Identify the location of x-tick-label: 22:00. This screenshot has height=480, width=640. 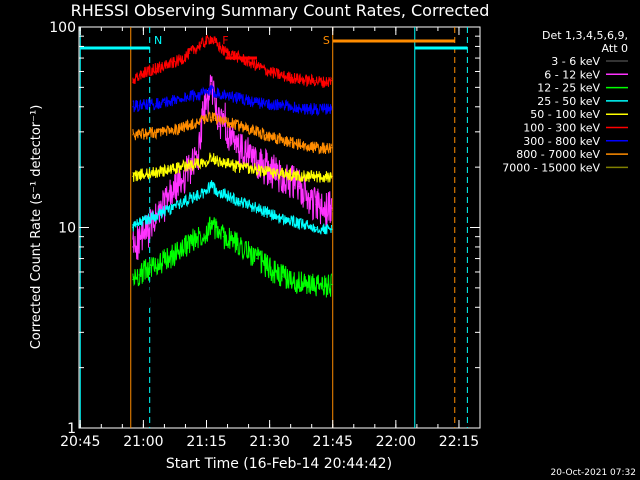
(396, 442).